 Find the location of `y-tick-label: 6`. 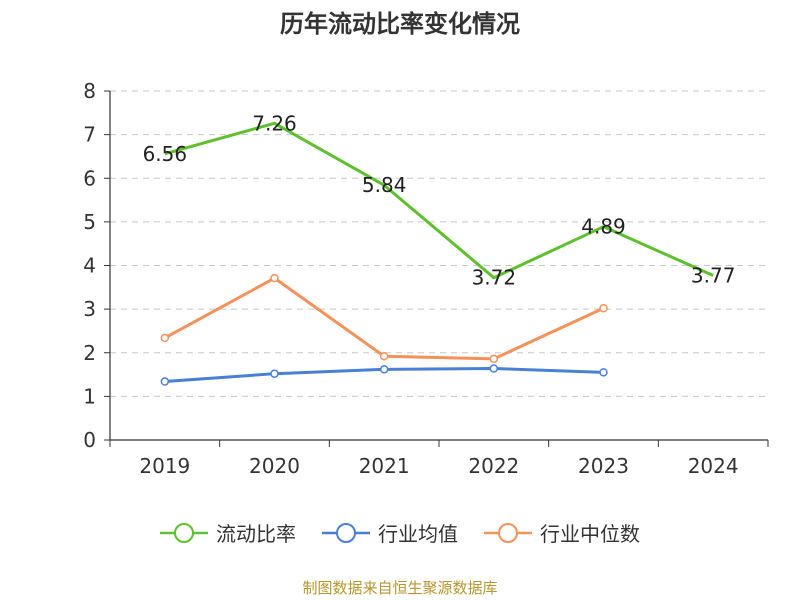

y-tick-label: 6 is located at coordinates (89, 178).